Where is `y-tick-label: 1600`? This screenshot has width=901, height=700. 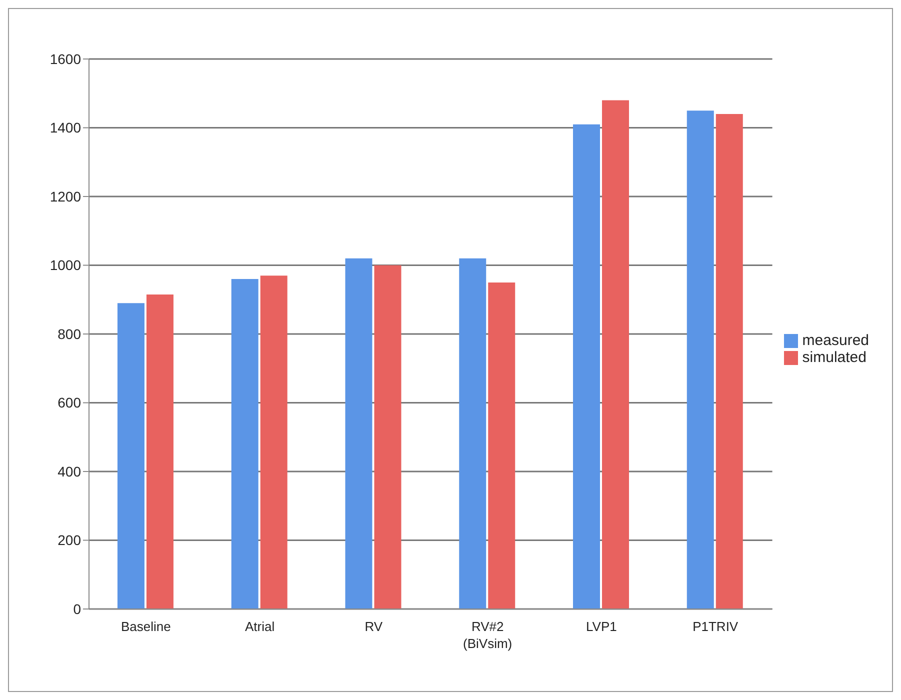 y-tick-label: 1600 is located at coordinates (66, 58).